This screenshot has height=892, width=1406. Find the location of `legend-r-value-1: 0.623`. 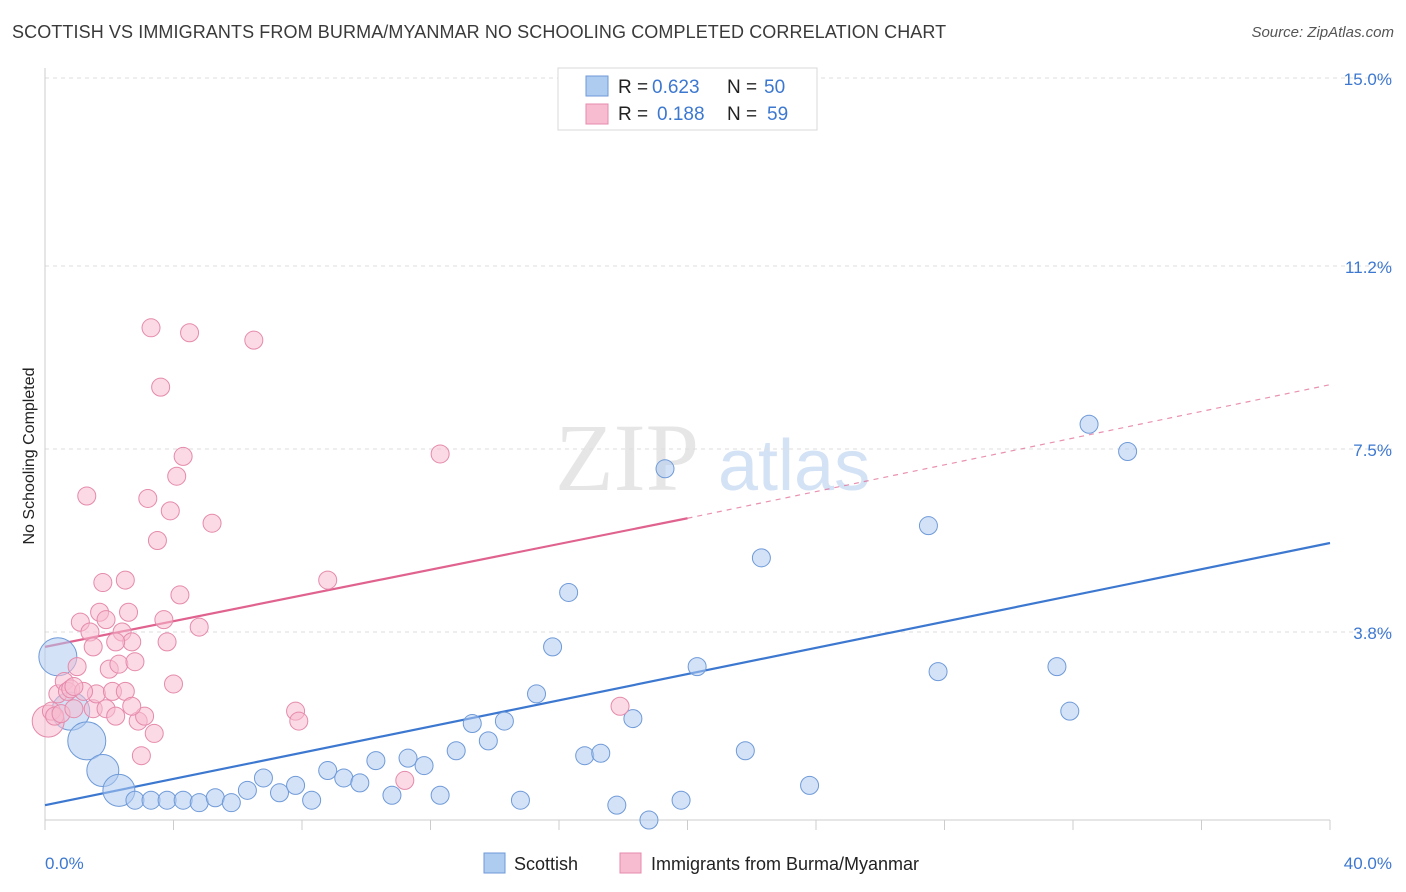

legend-r-value-1: 0.623 is located at coordinates (676, 87).